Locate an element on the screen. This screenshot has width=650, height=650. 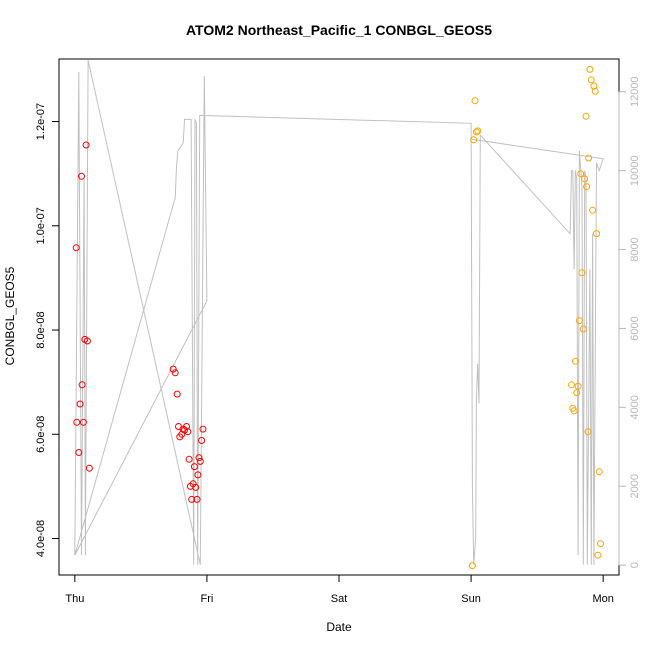
right-tick-label: 8000 is located at coordinates (635, 249).